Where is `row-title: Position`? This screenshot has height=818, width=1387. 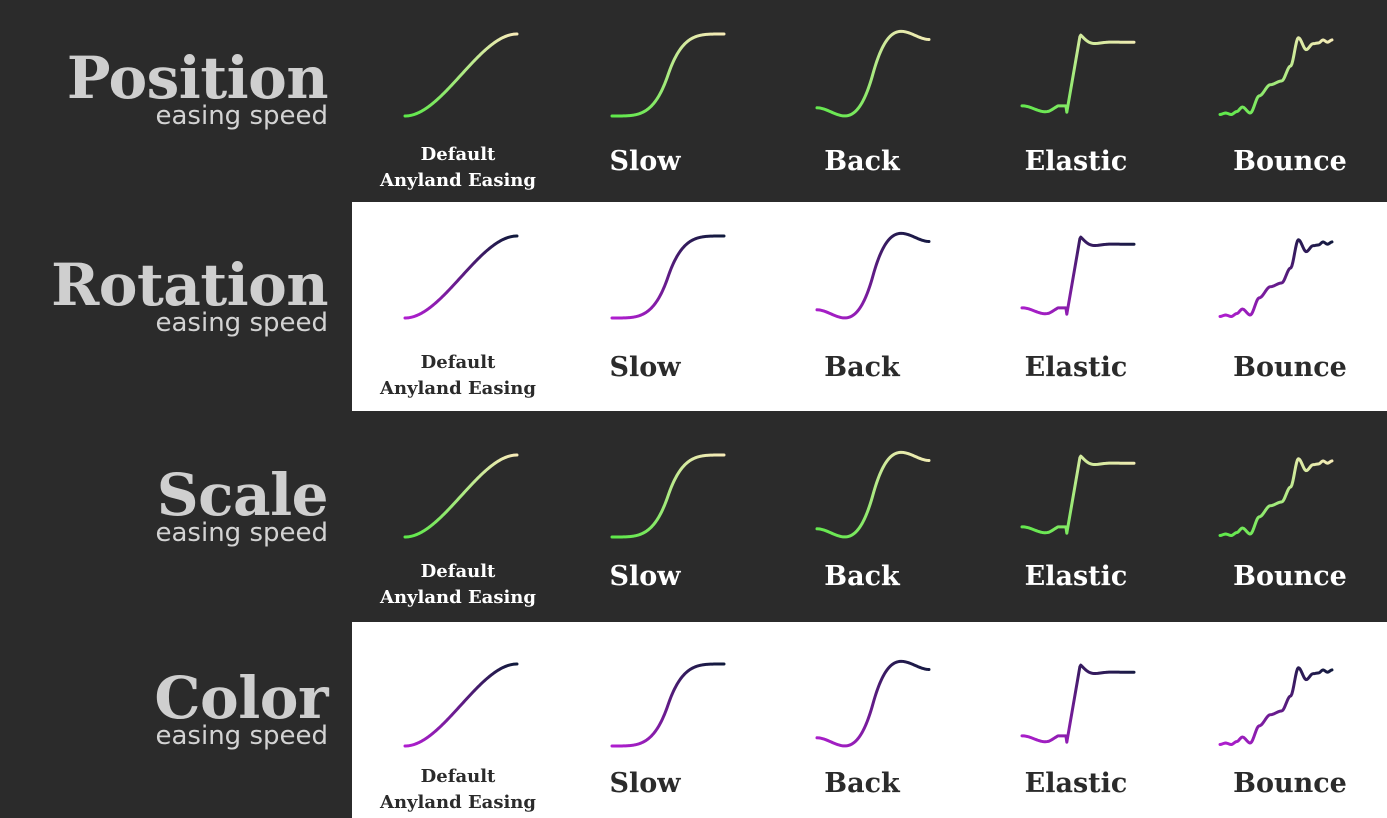
row-title: Position is located at coordinates (197, 78).